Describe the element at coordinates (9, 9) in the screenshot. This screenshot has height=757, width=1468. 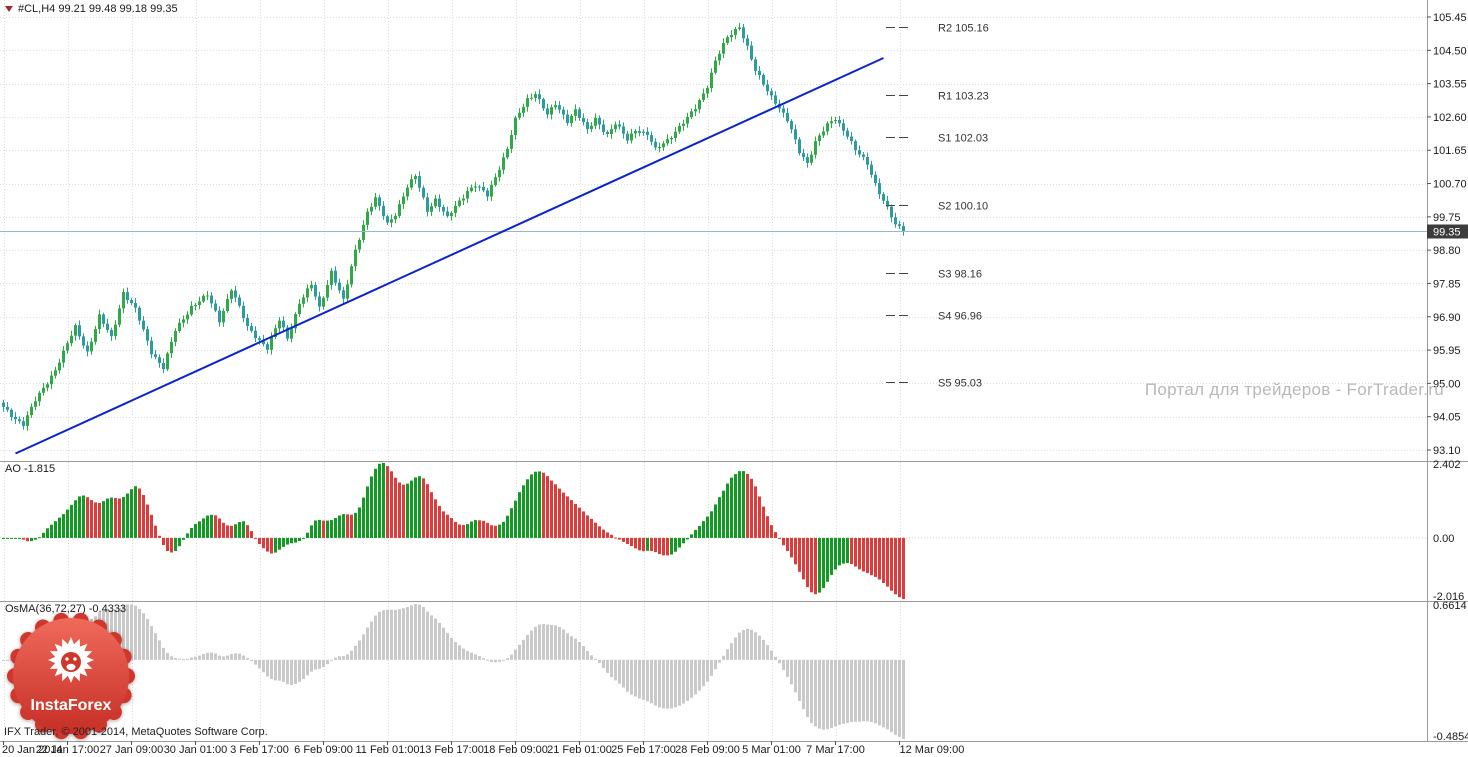
I see `collapse-triangle-icon` at that location.